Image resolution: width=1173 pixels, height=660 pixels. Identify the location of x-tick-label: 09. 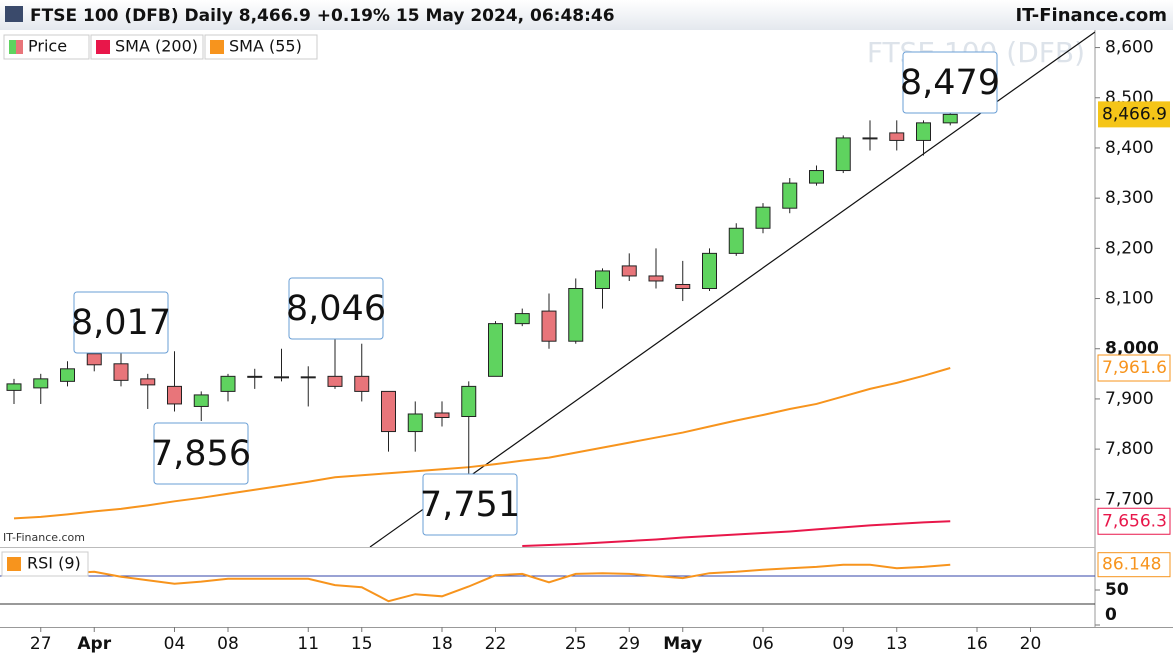
(843, 644).